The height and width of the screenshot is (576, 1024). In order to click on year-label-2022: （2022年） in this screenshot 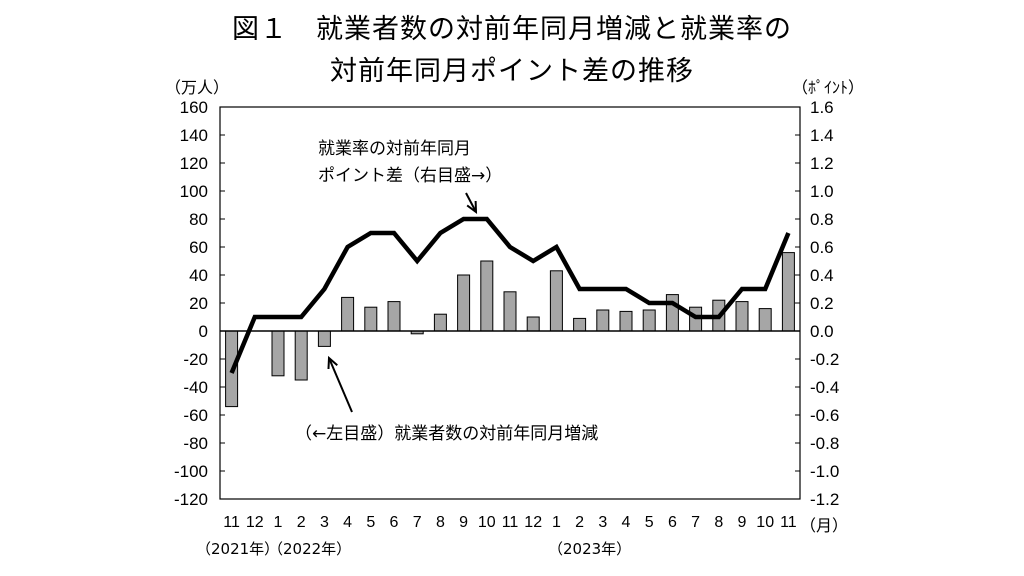, I will do `click(310, 549)`.